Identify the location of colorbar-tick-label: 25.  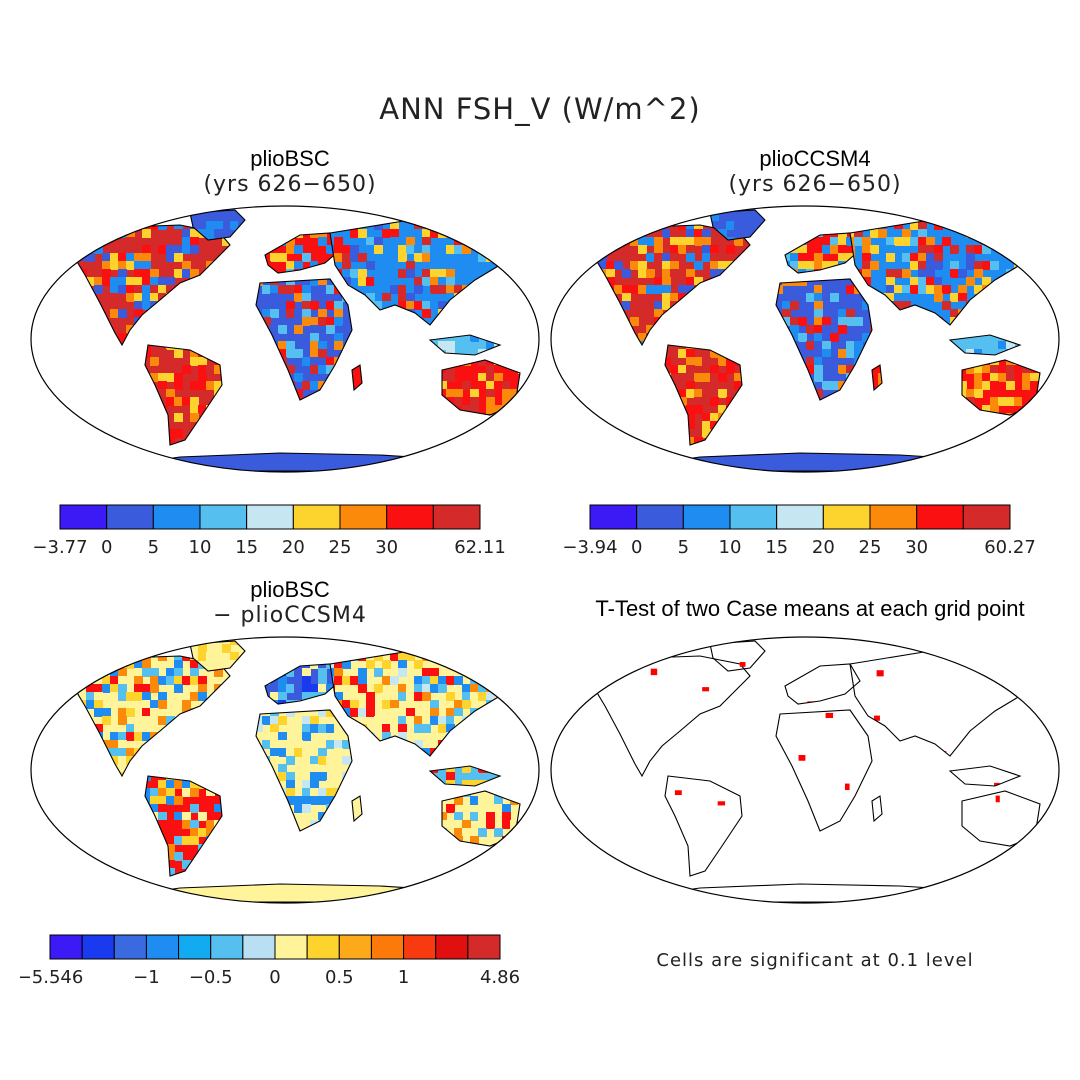
(870, 547).